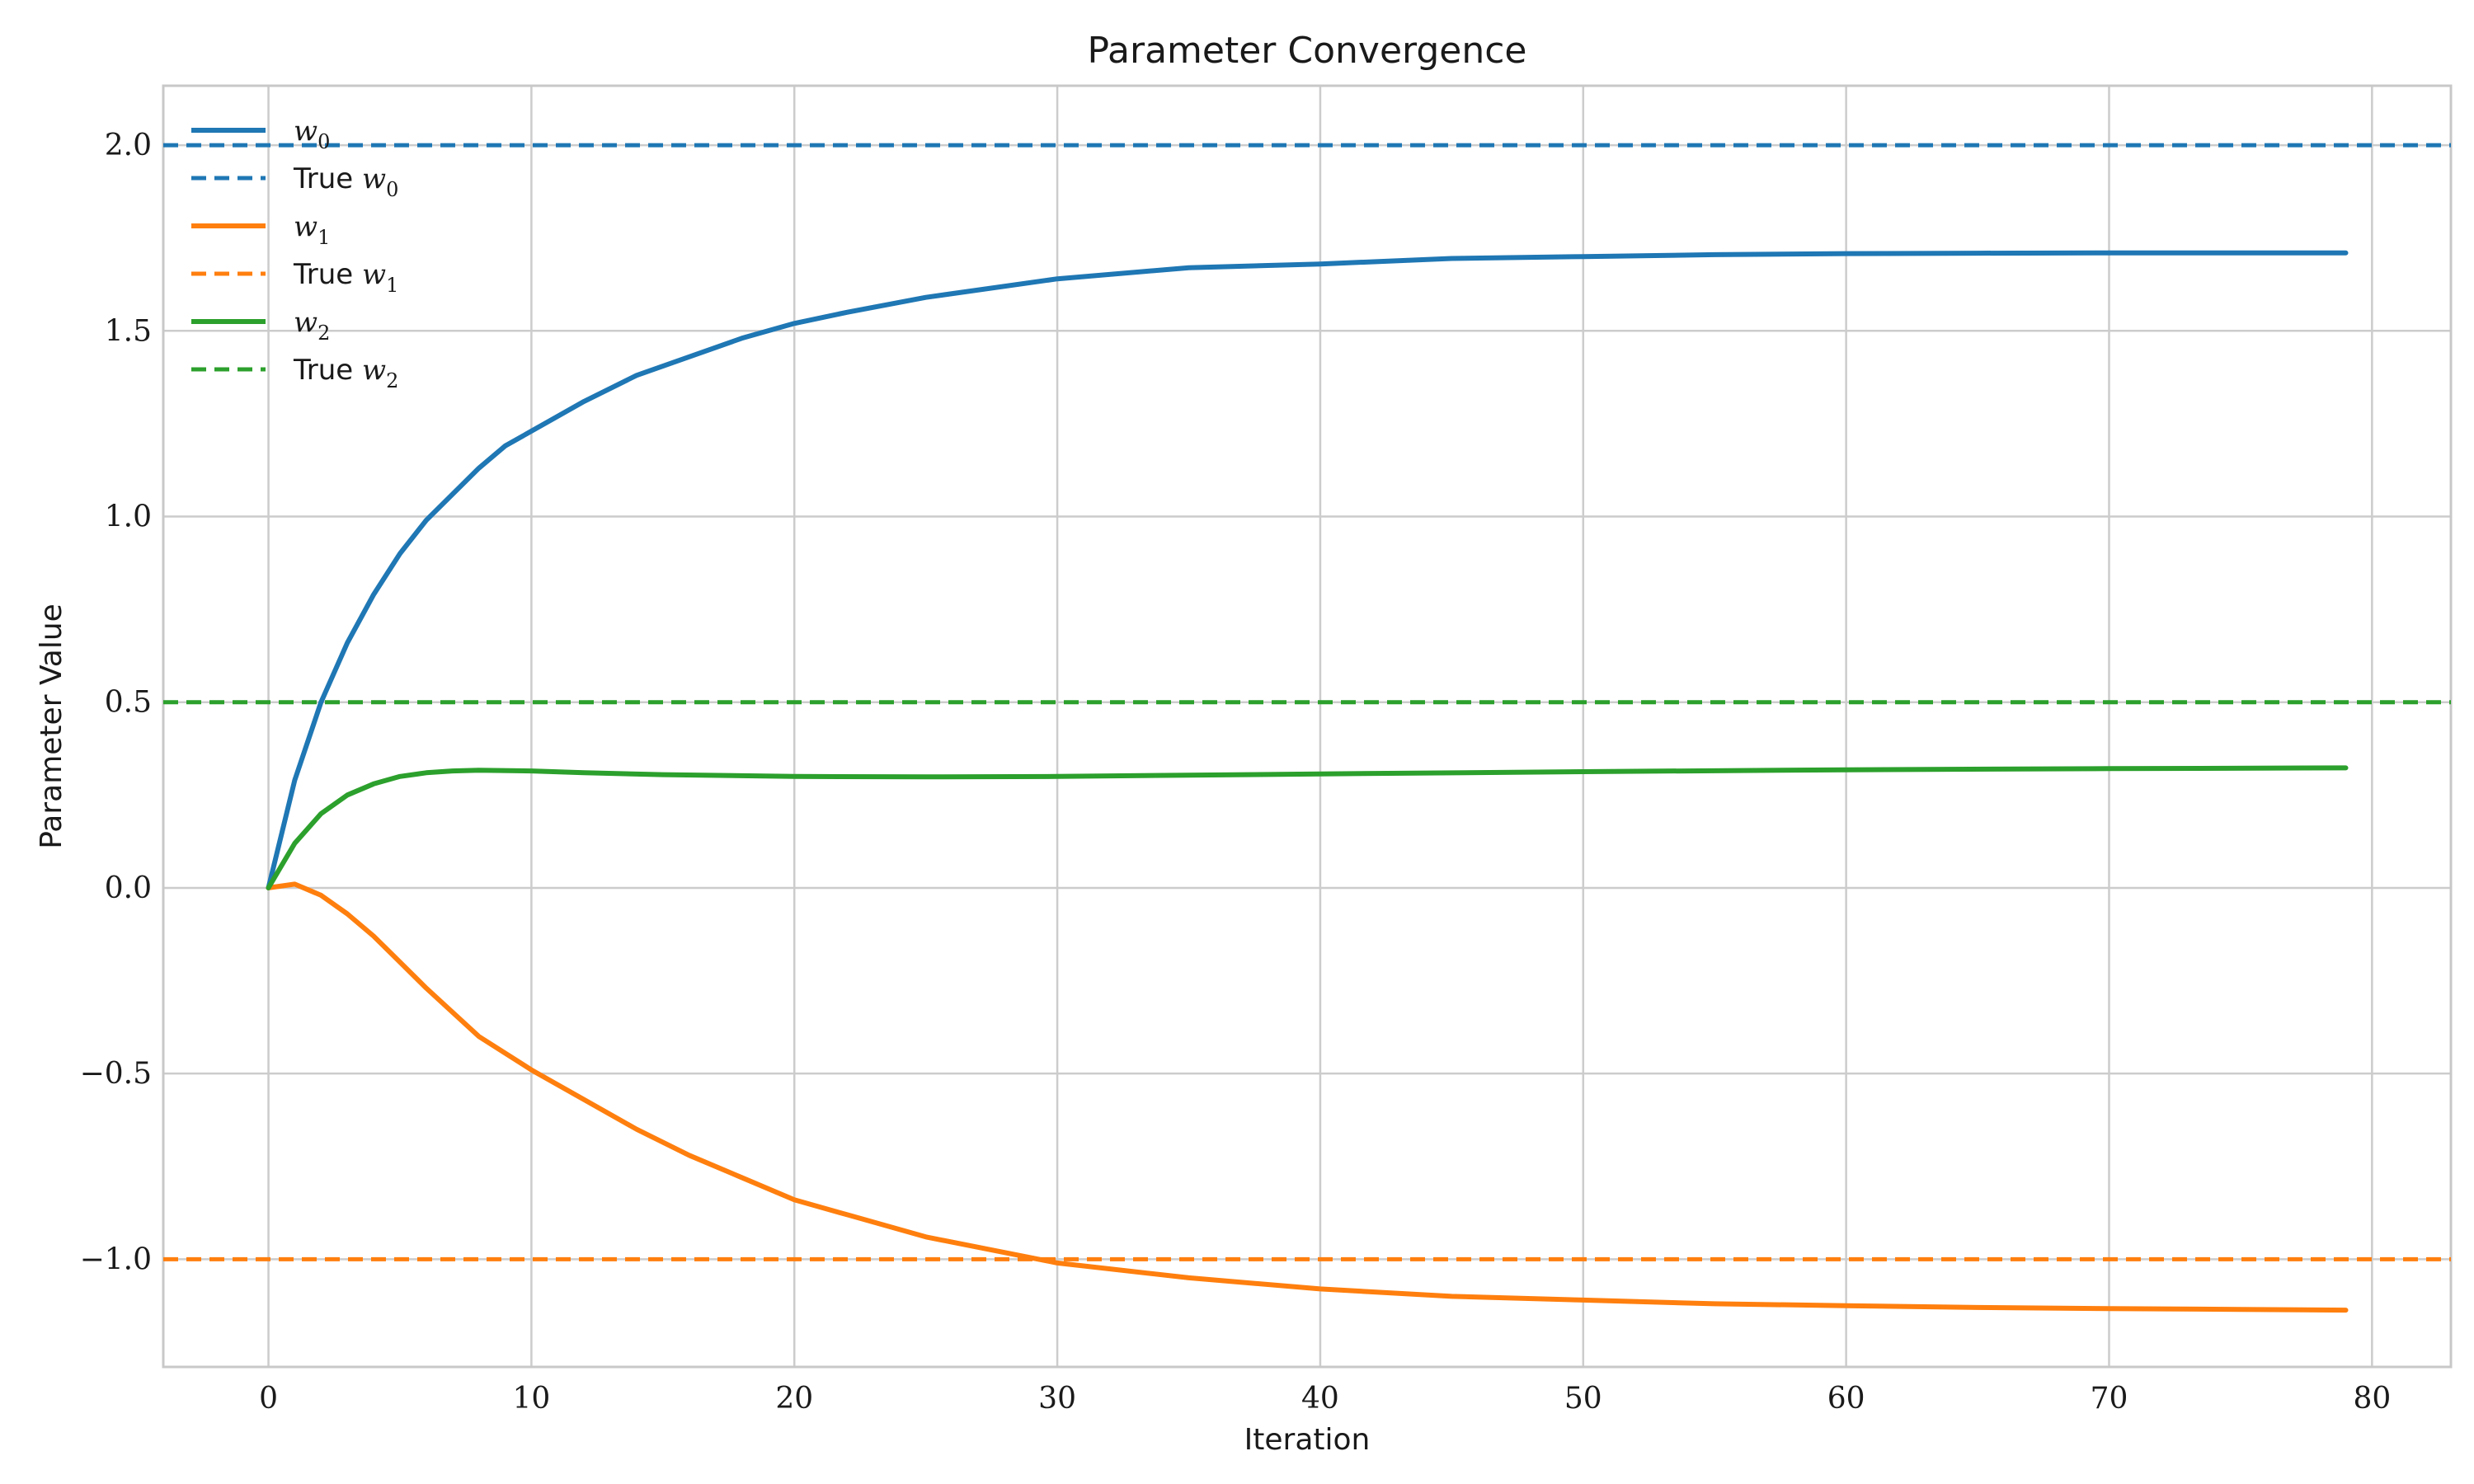 This screenshot has width=2474, height=1484. I want to click on legend-label: w2, so click(312, 325).